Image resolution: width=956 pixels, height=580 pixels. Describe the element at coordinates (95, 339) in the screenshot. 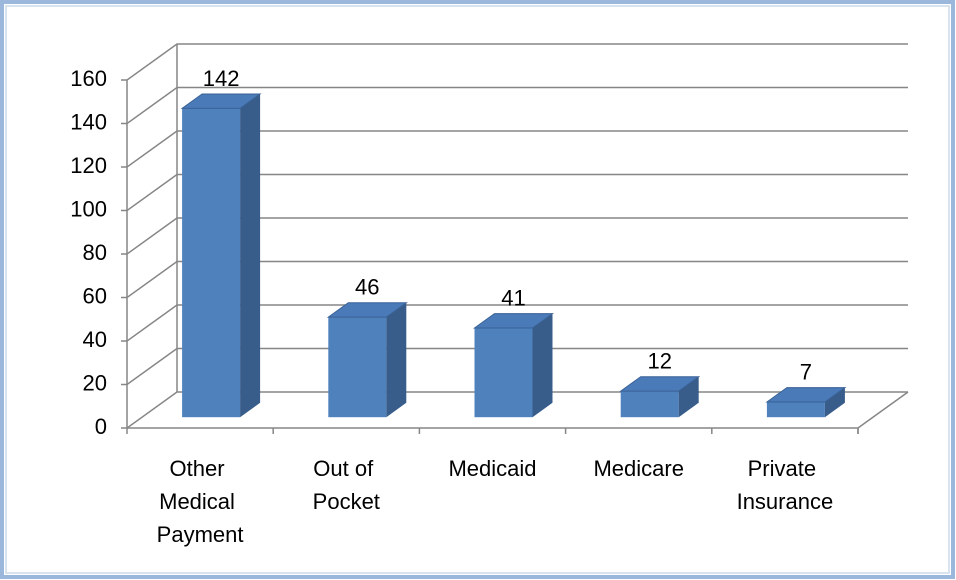

I see `y-tick-label: 40` at that location.